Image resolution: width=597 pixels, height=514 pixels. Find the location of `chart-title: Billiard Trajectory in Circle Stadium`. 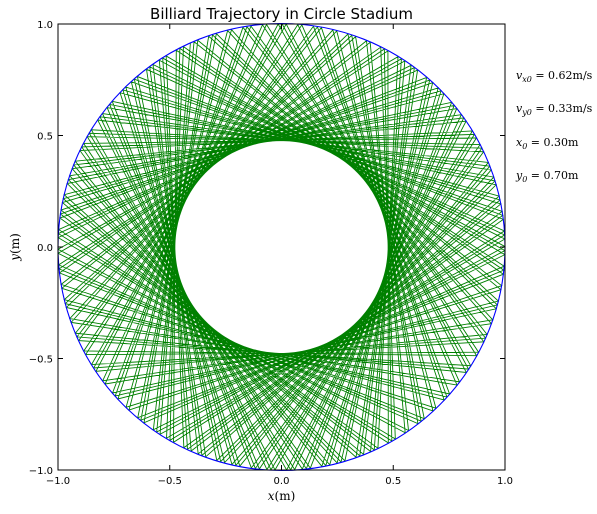

chart-title: Billiard Trajectory in Circle Stadium is located at coordinates (281, 14).